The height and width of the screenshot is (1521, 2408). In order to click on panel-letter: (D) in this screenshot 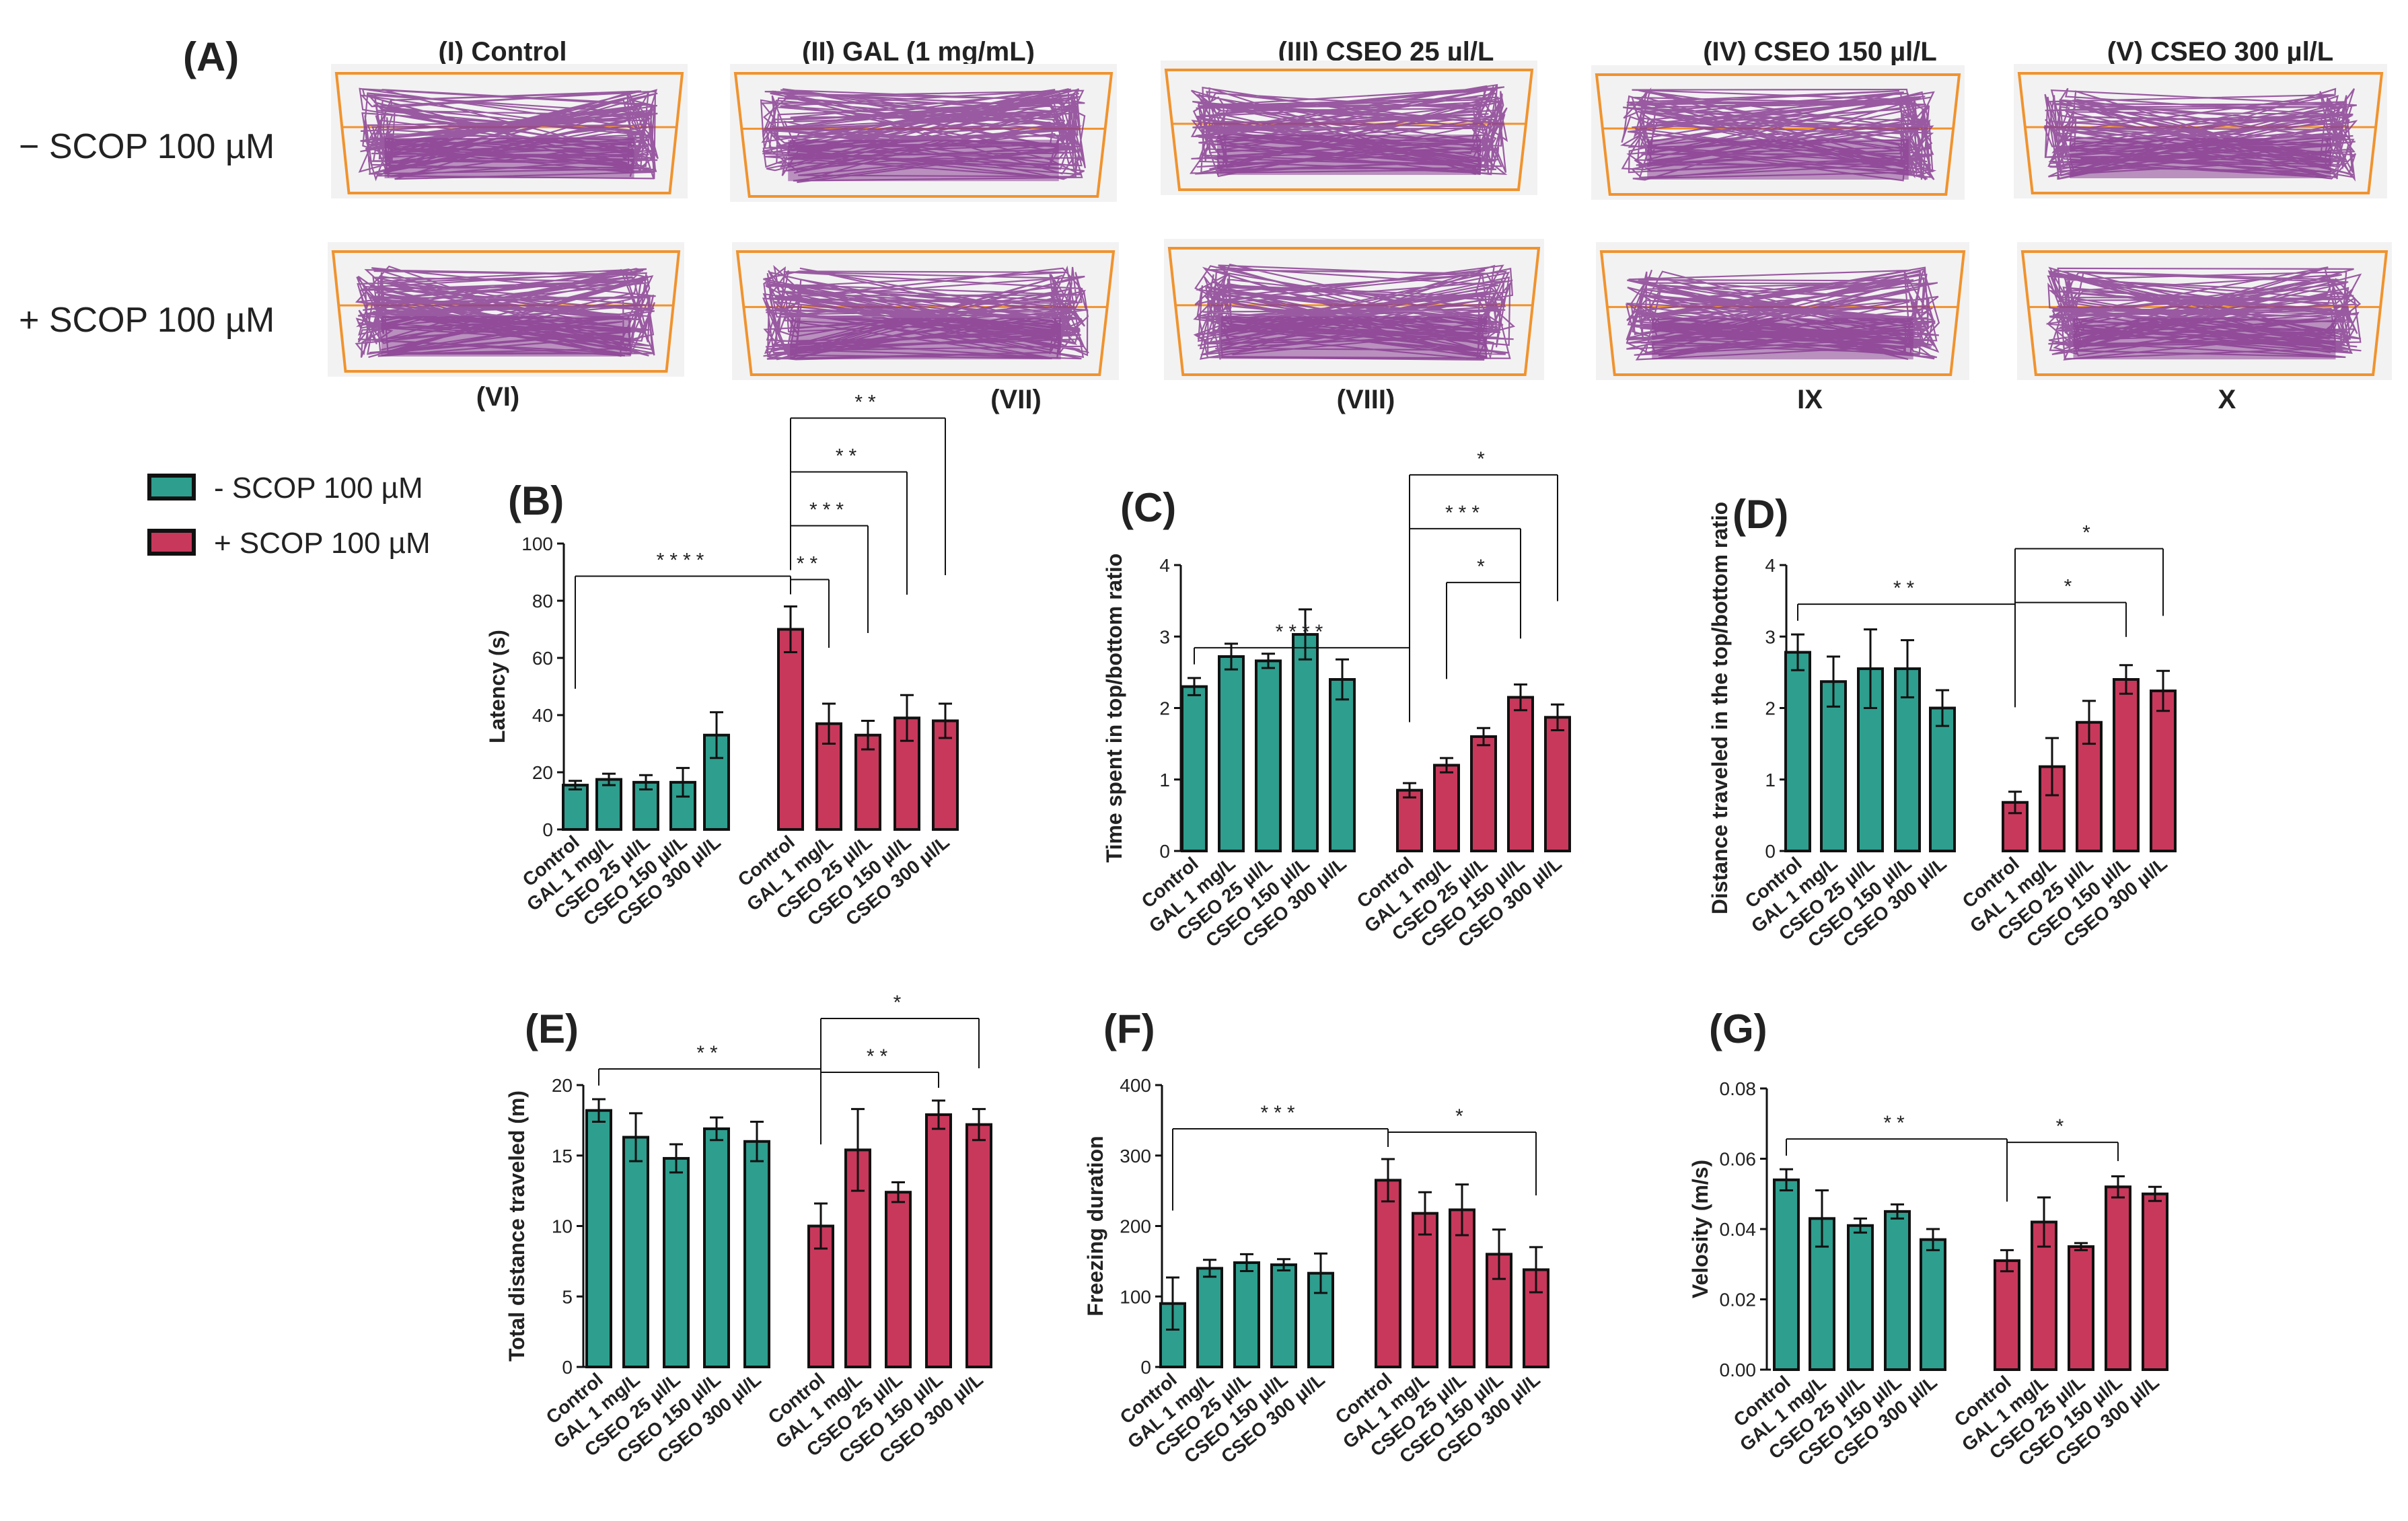, I will do `click(1760, 514)`.